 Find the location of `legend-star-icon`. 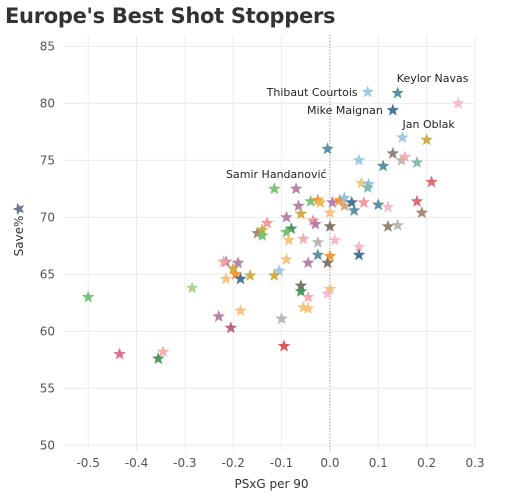

legend-star-icon is located at coordinates (18, 209).